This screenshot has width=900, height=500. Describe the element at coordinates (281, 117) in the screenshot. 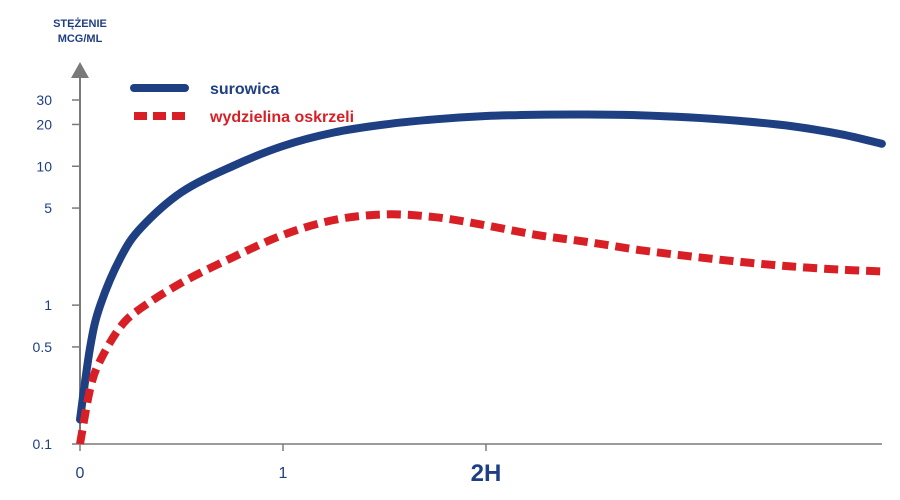

I see `legend-label-wydzielina-oskrzeli: wydzielina oskrzeli` at that location.